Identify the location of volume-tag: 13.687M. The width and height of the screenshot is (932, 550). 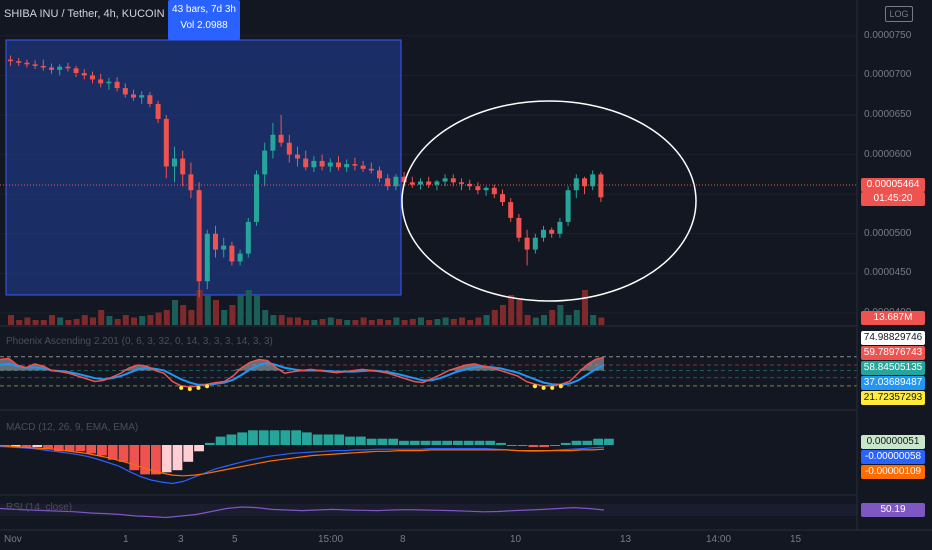
(893, 318).